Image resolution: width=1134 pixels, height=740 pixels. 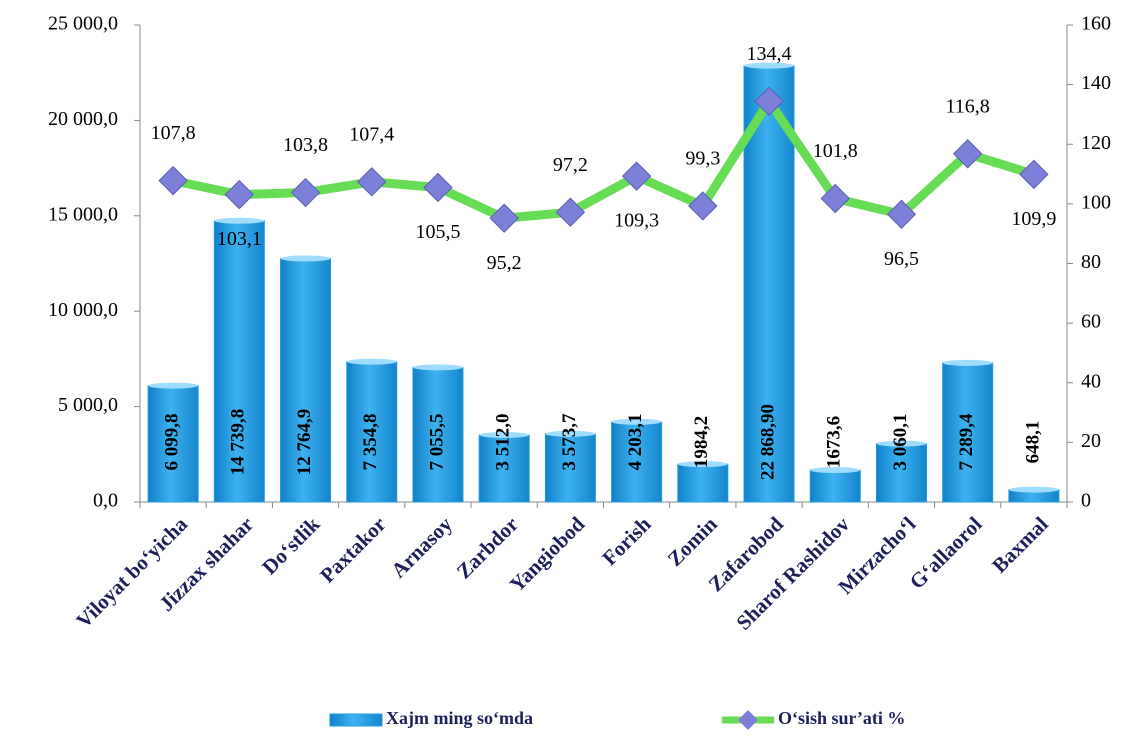 I want to click on y-tick-label: 0,0, so click(x=105, y=501).